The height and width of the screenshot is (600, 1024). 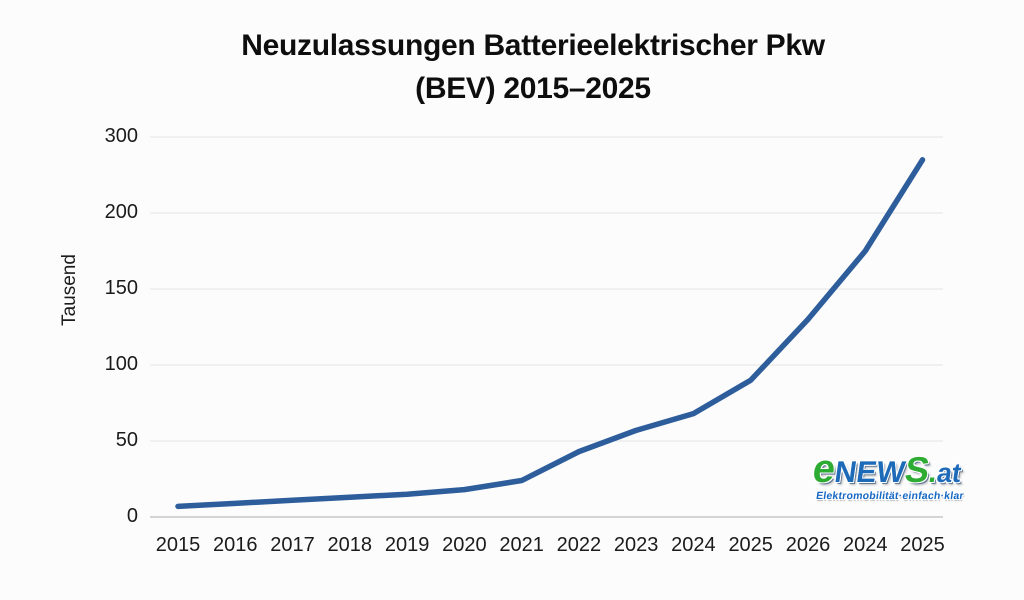 I want to click on x-tick-label: 2023, so click(x=636, y=545).